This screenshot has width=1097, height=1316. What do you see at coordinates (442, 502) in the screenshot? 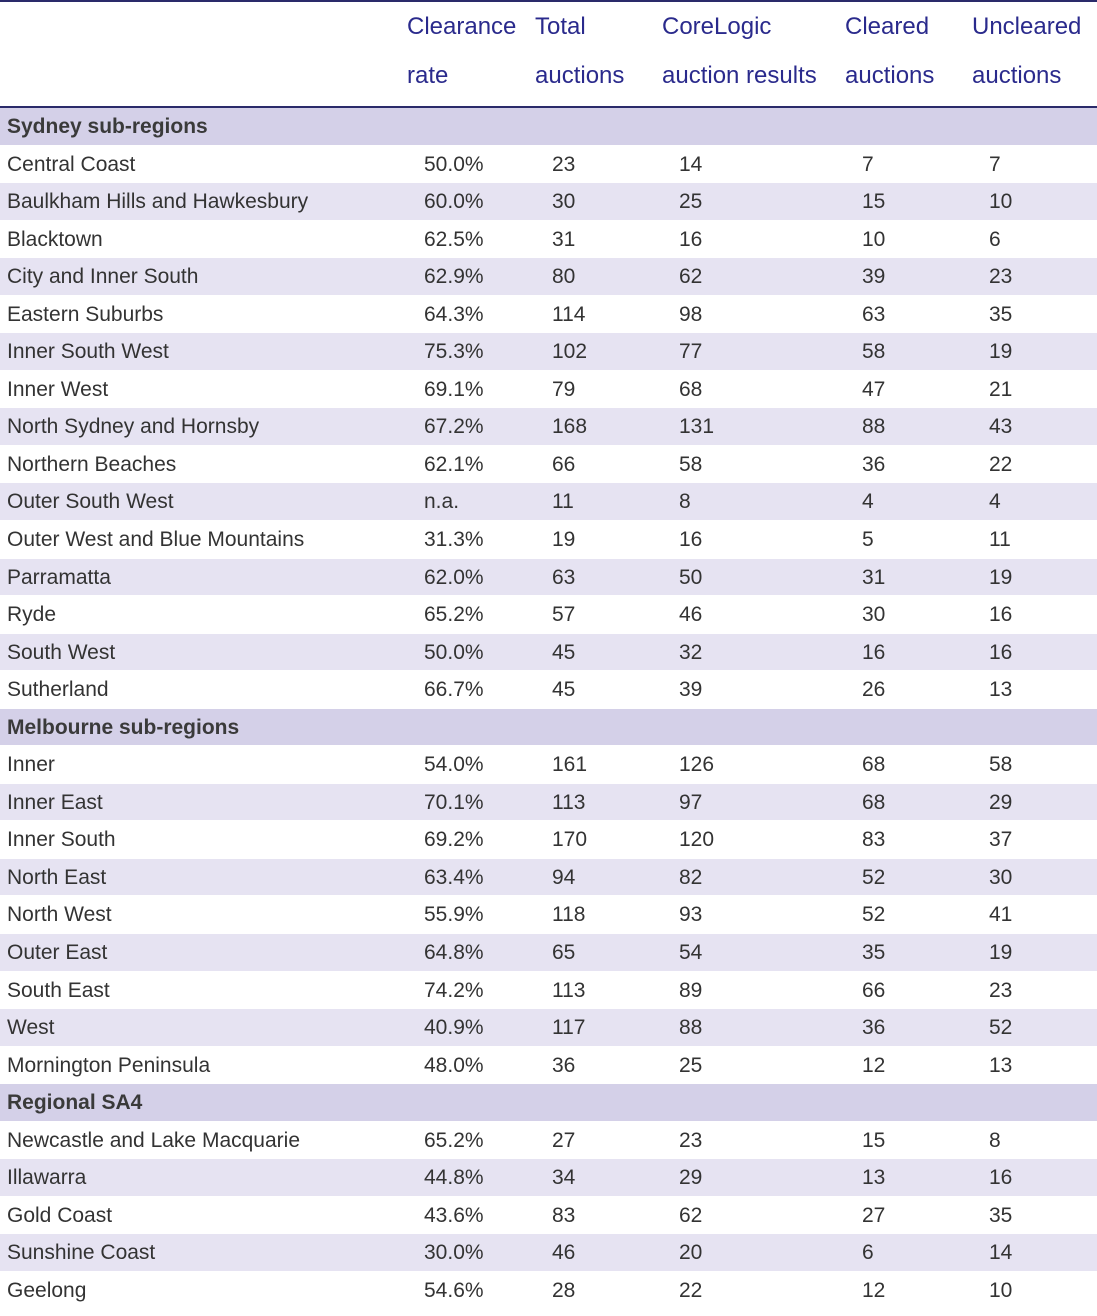
I see `clearance-rate-cell: n.a.` at bounding box center [442, 502].